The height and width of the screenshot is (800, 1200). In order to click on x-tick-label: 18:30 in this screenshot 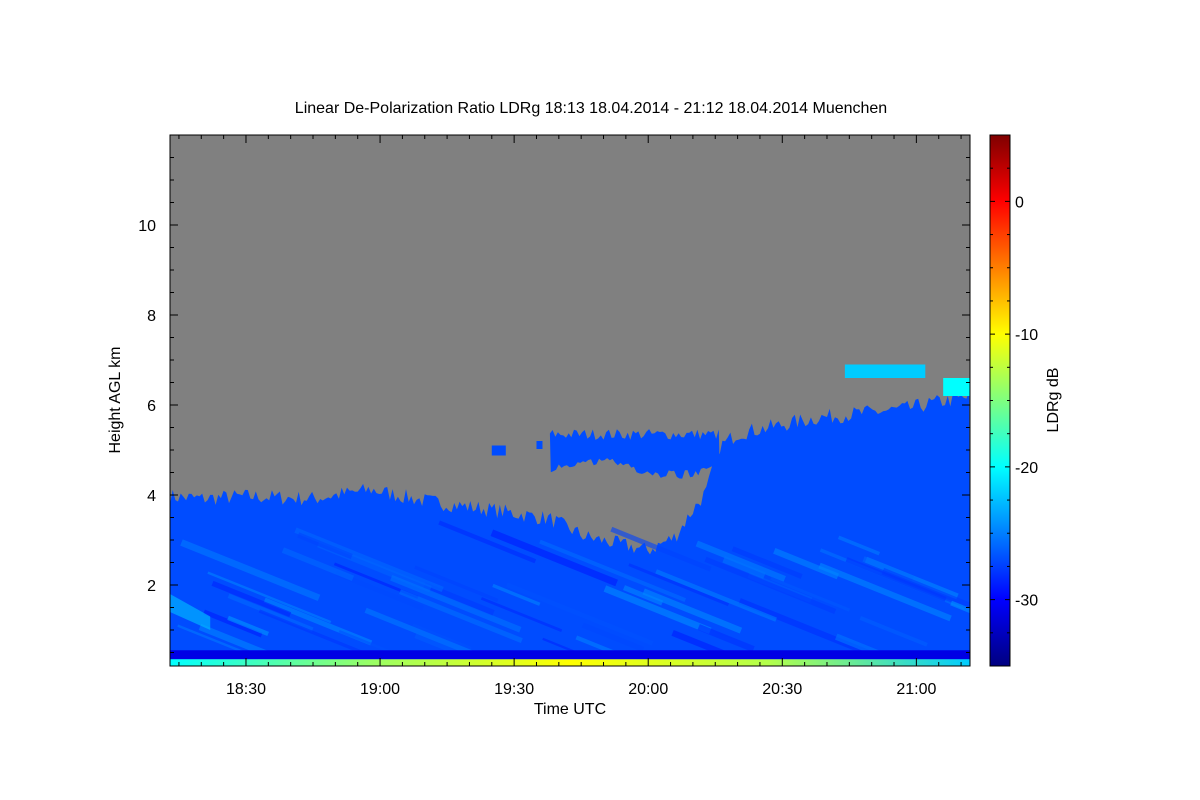, I will do `click(246, 689)`.